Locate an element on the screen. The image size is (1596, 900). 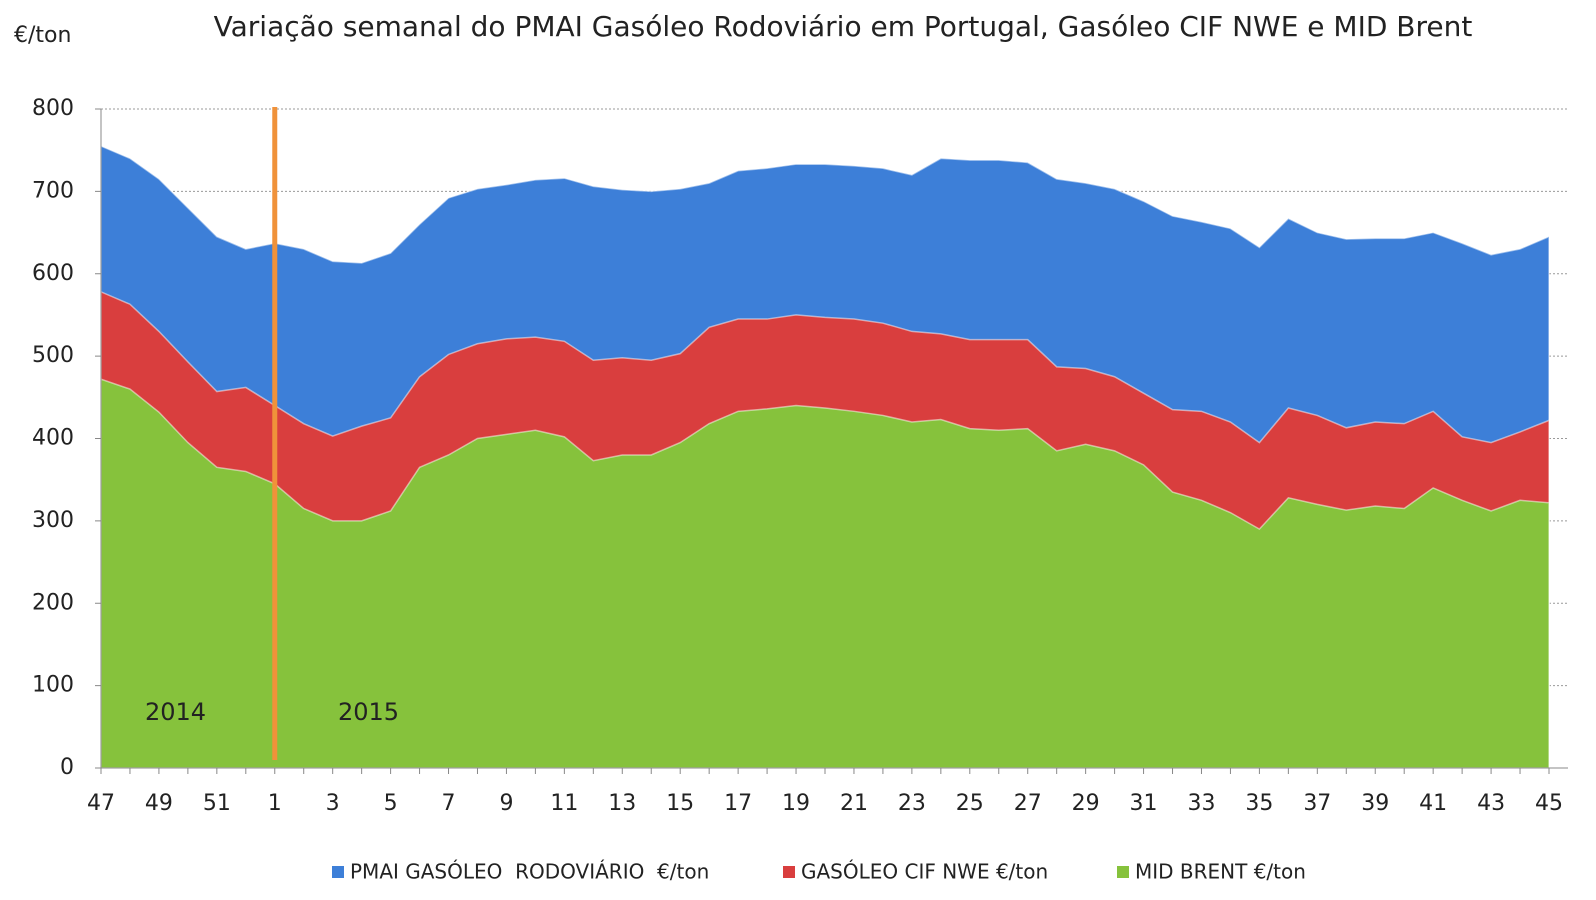
x-tick-label: 13 is located at coordinates (622, 803).